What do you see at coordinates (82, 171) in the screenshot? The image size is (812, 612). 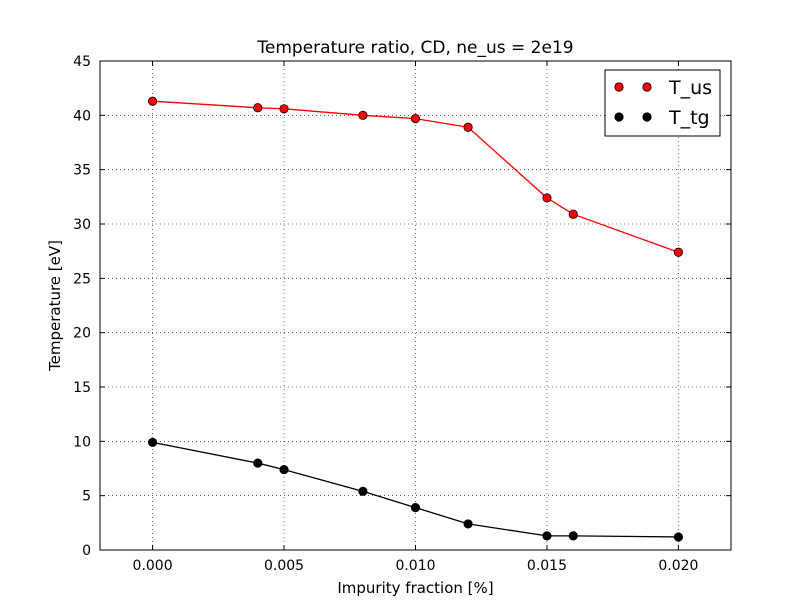 I see `y-tick-label: 35` at bounding box center [82, 171].